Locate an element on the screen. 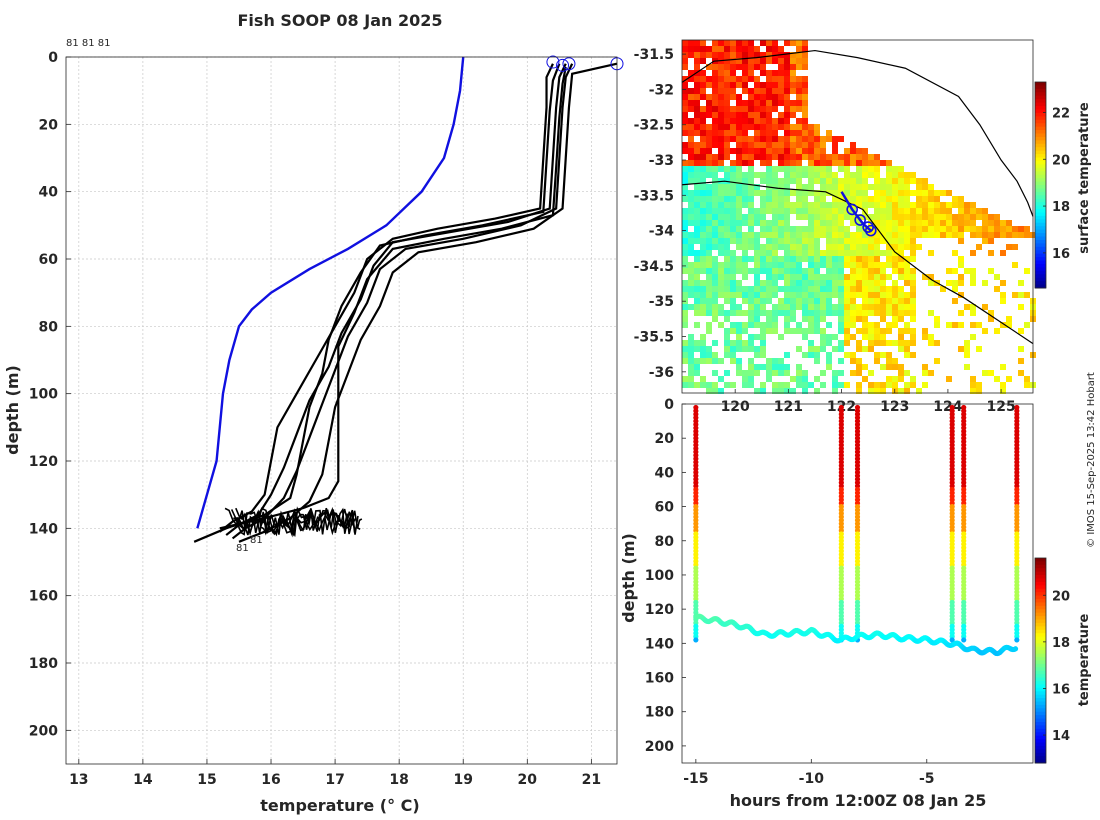 The width and height of the screenshot is (1100, 820). shelf-line is located at coordinates (857, 262).